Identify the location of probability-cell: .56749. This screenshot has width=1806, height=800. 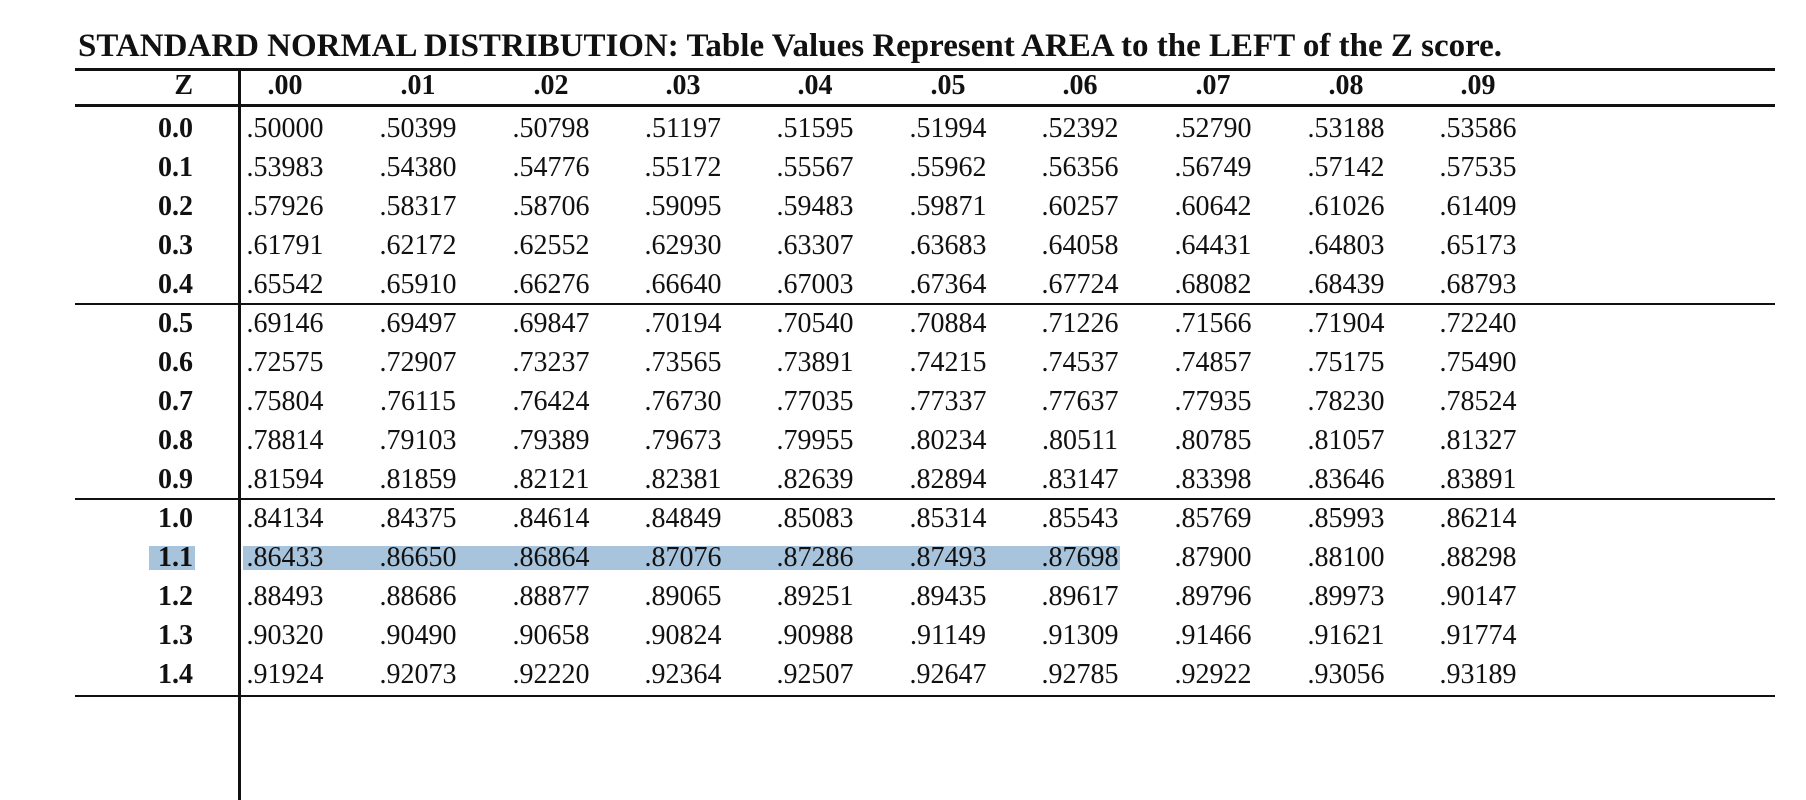
(1213, 167).